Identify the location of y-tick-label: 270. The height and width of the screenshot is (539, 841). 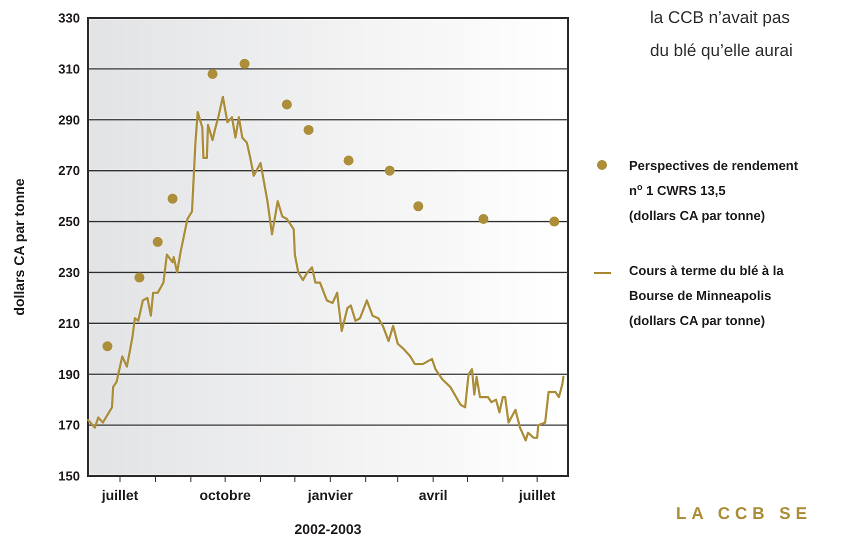
(69, 170).